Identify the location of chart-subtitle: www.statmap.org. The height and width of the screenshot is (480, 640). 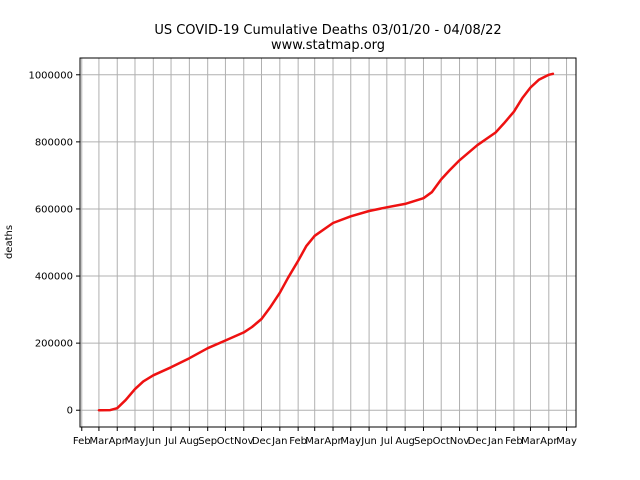
(328, 45).